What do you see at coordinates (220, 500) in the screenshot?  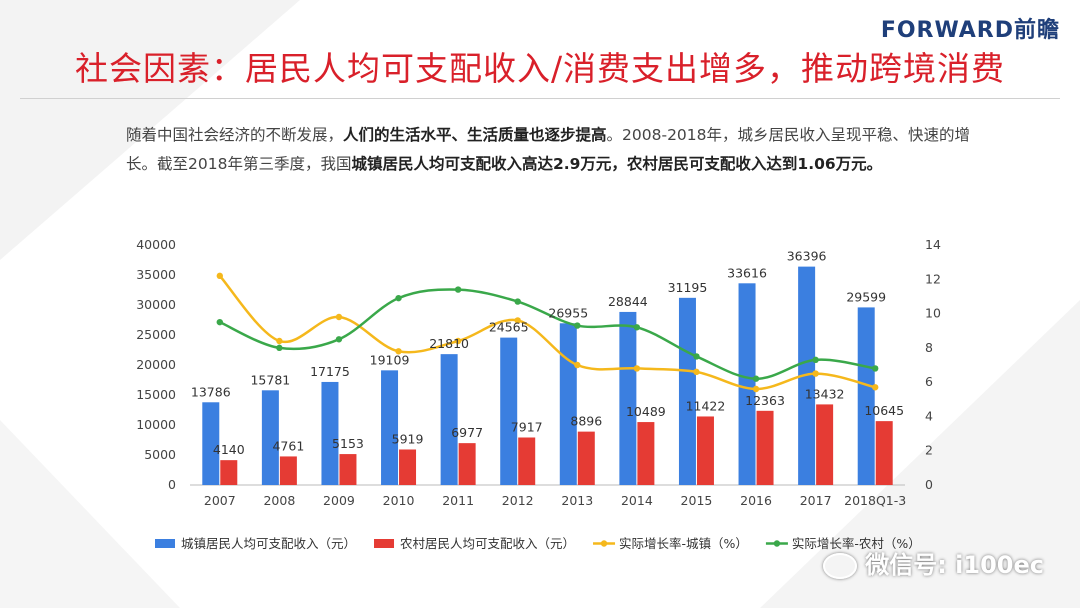 I see `x-tick-label: 2007` at bounding box center [220, 500].